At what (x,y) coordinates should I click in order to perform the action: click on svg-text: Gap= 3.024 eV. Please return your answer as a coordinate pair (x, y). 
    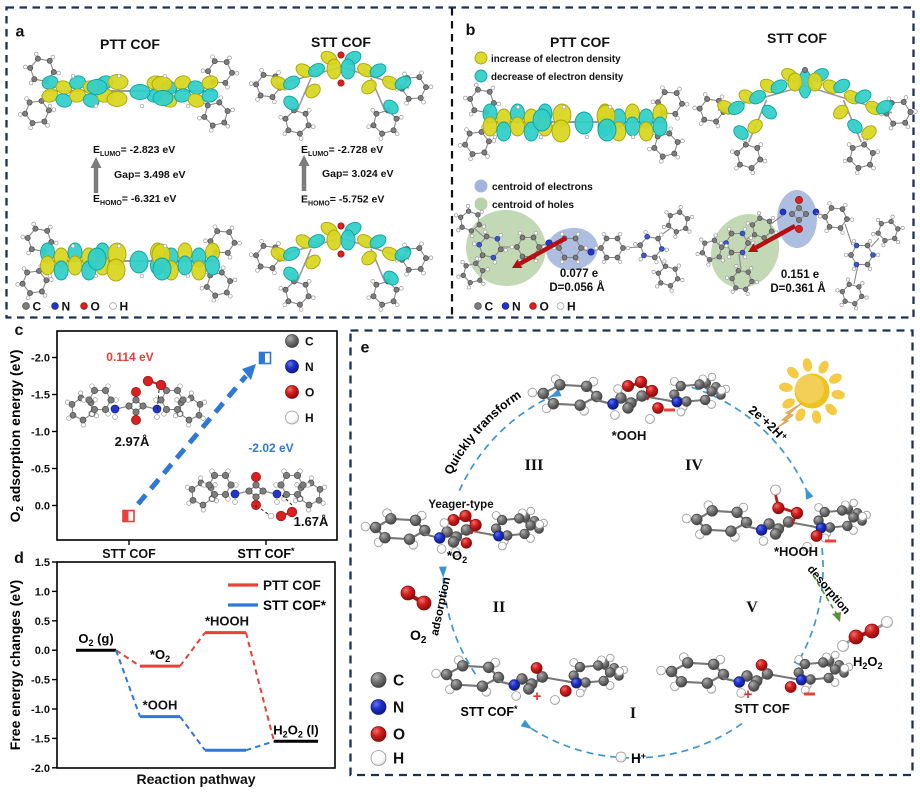
    Looking at the image, I should click on (358, 174).